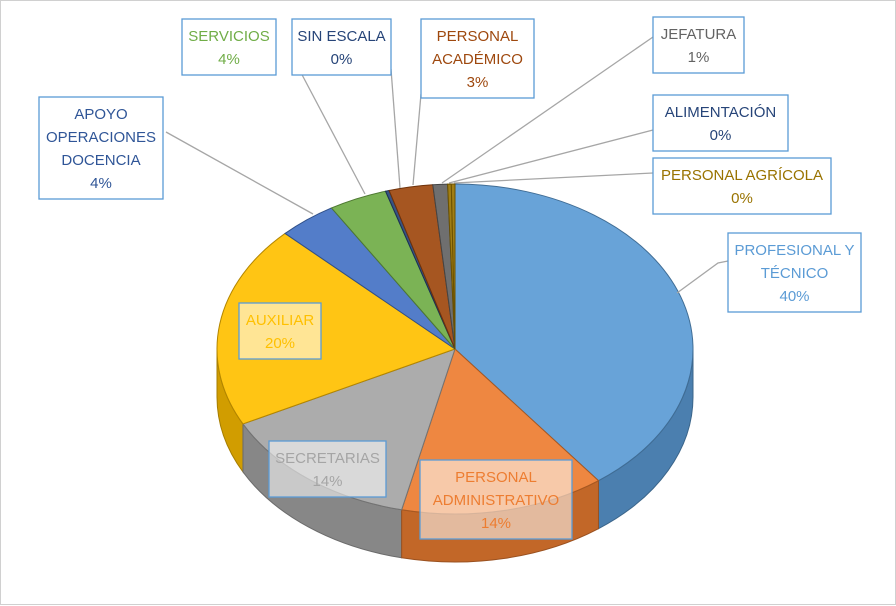 The image size is (896, 606). Describe the element at coordinates (327, 458) in the screenshot. I see `data-label-category: SECRETARIAS` at that location.